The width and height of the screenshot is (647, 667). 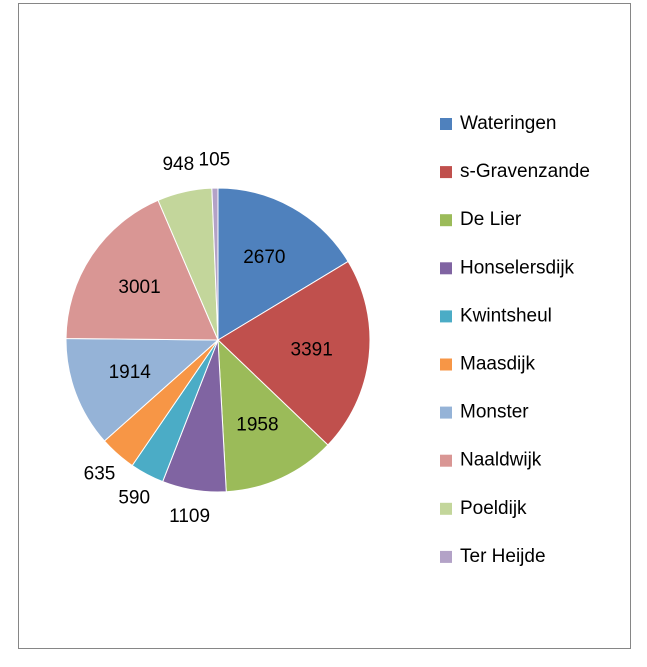 What do you see at coordinates (493, 508) in the screenshot?
I see `legend-label: Poeldijk` at bounding box center [493, 508].